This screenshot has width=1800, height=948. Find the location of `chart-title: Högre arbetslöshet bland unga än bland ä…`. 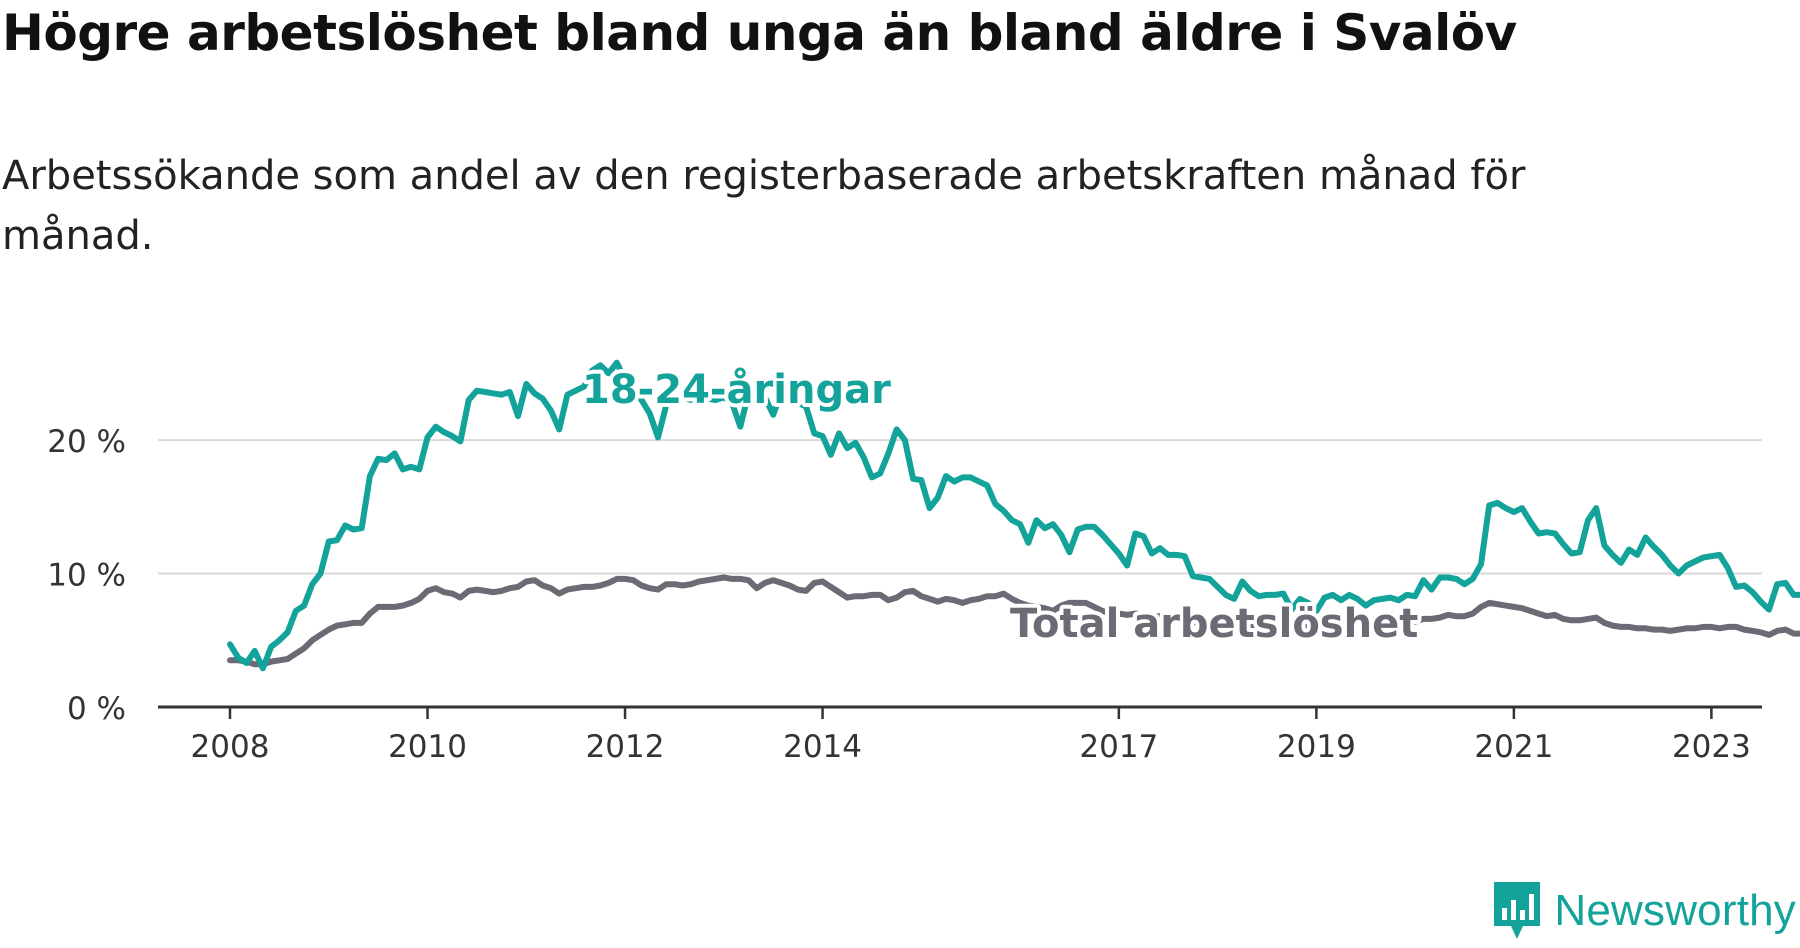

chart-title: Högre arbetslöshet bland unga än bland ä… is located at coordinates (759, 33).